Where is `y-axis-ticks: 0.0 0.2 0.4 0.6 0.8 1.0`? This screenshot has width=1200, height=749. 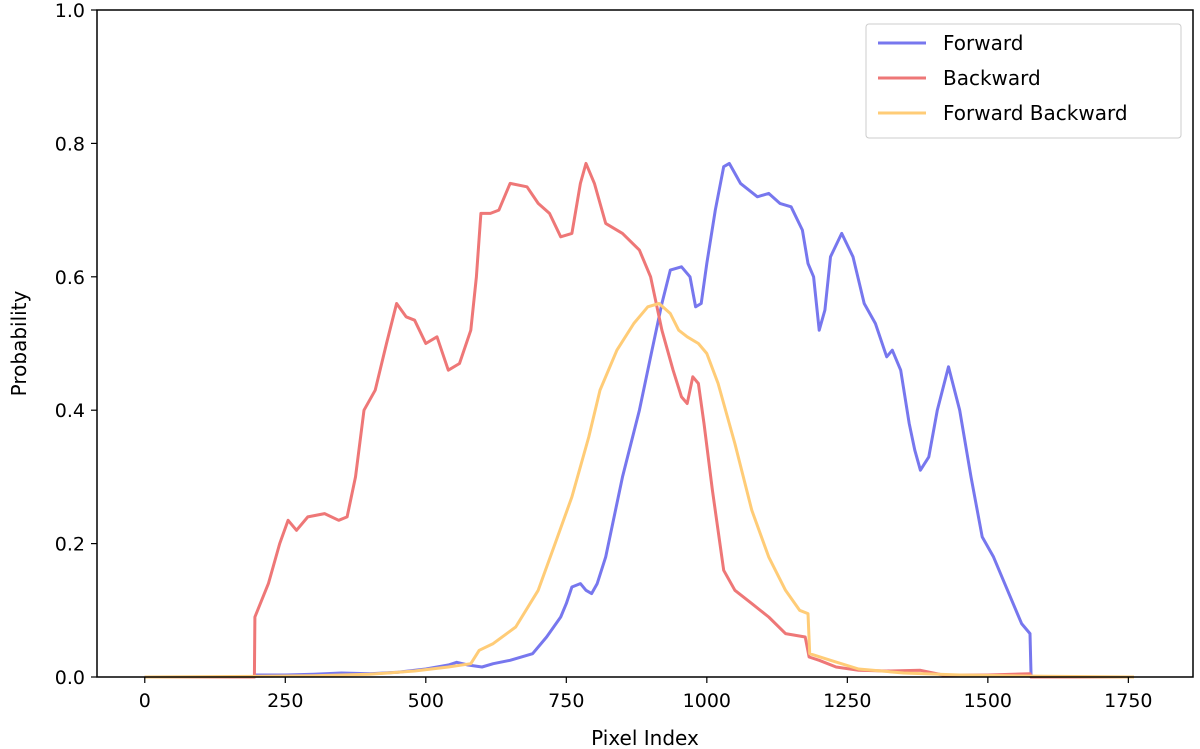
y-axis-ticks: 0.0 0.2 0.4 0.6 0.8 1.0 is located at coordinates (76, 344).